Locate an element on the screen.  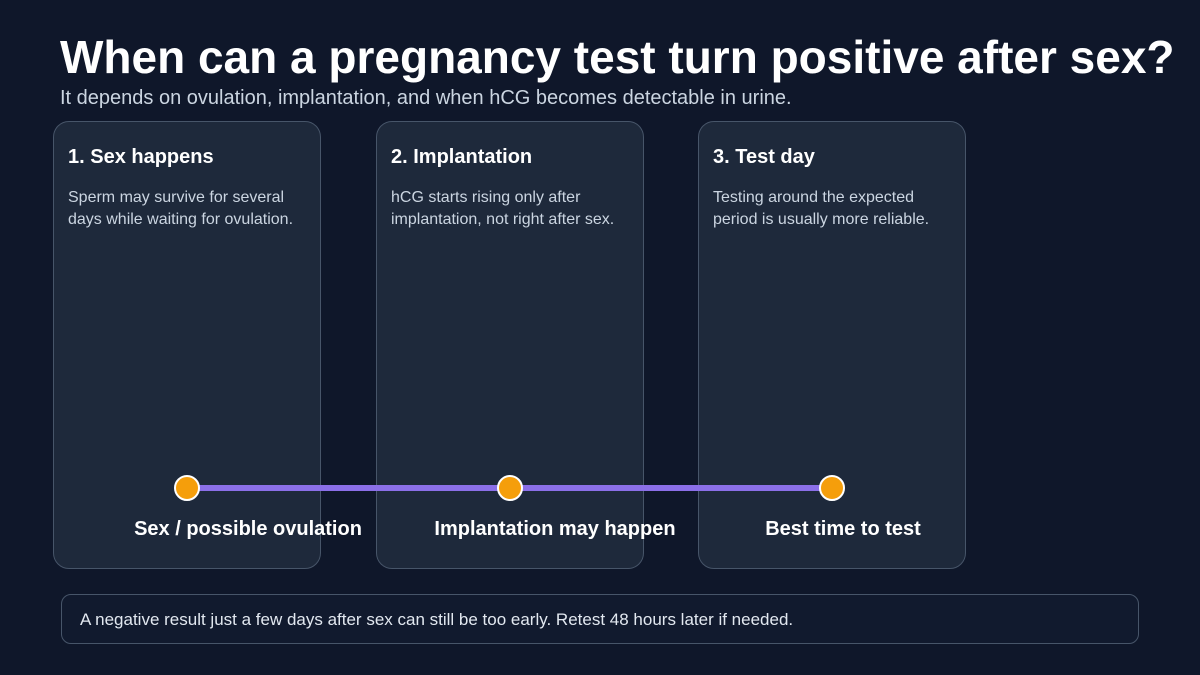
timeline-label: Best time to test is located at coordinates (843, 529).